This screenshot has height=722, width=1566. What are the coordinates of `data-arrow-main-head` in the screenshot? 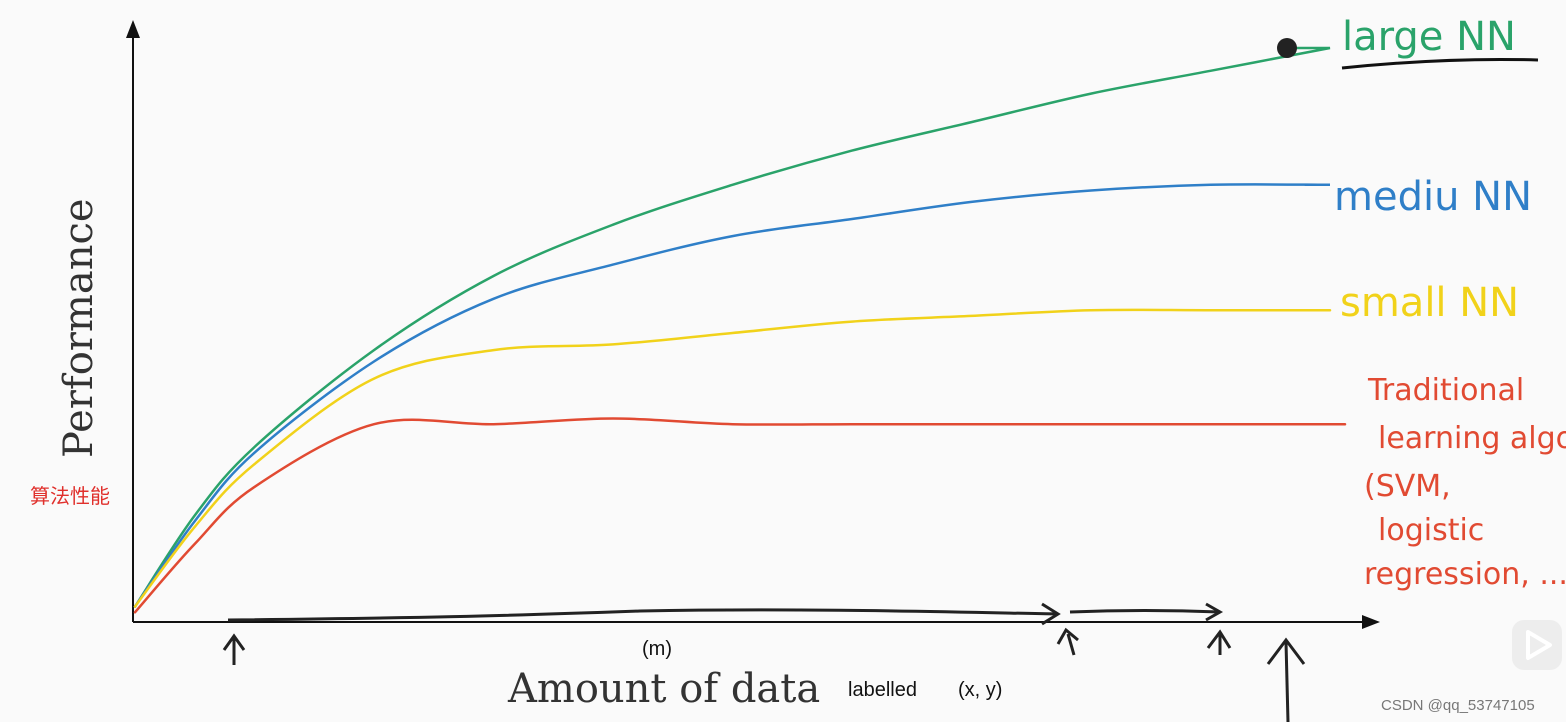 It's located at (1051, 614).